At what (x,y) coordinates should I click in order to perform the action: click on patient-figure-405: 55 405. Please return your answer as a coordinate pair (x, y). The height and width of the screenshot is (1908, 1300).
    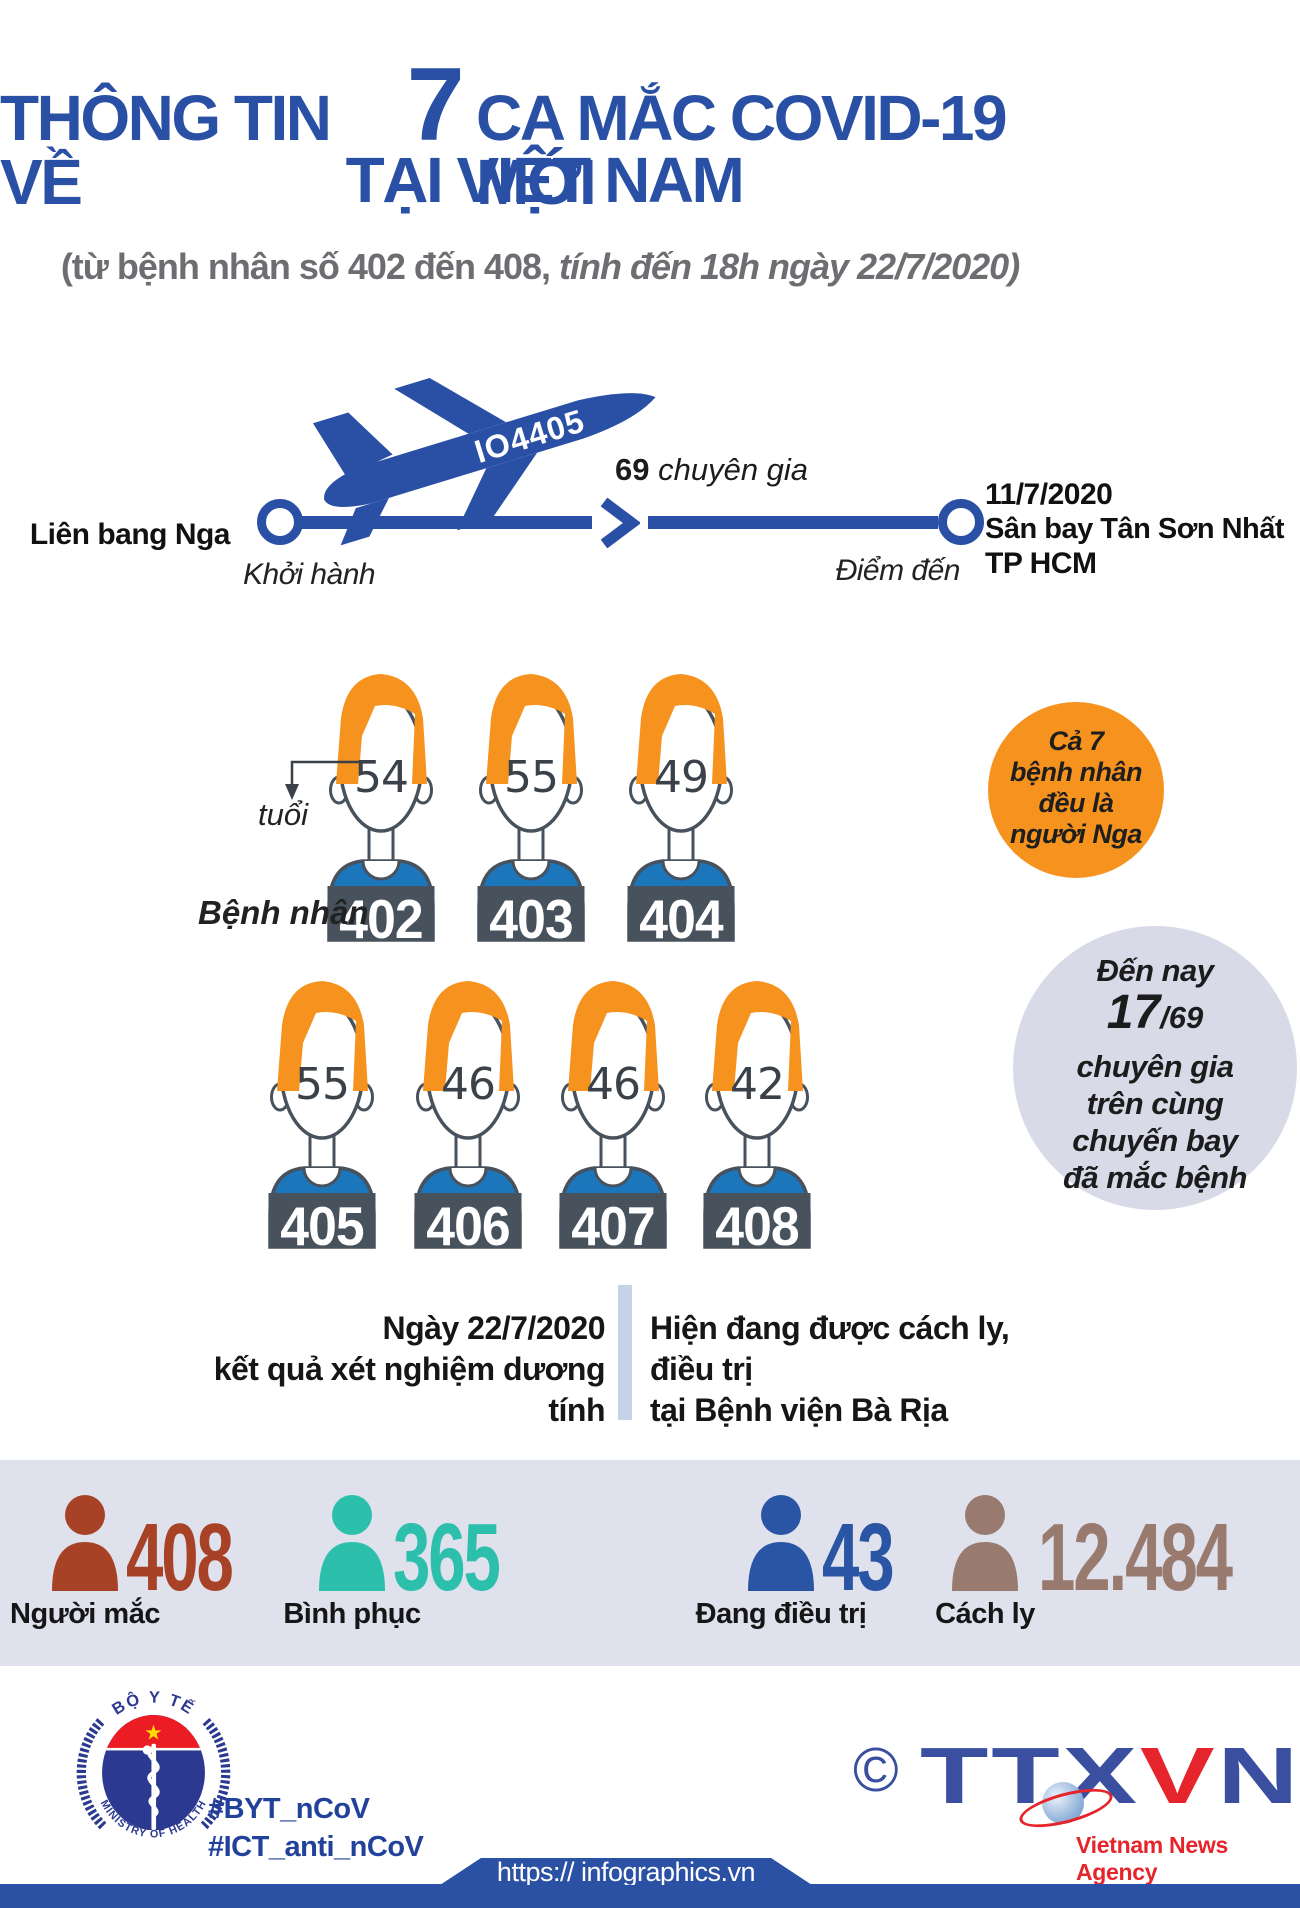
    Looking at the image, I should click on (322, 1114).